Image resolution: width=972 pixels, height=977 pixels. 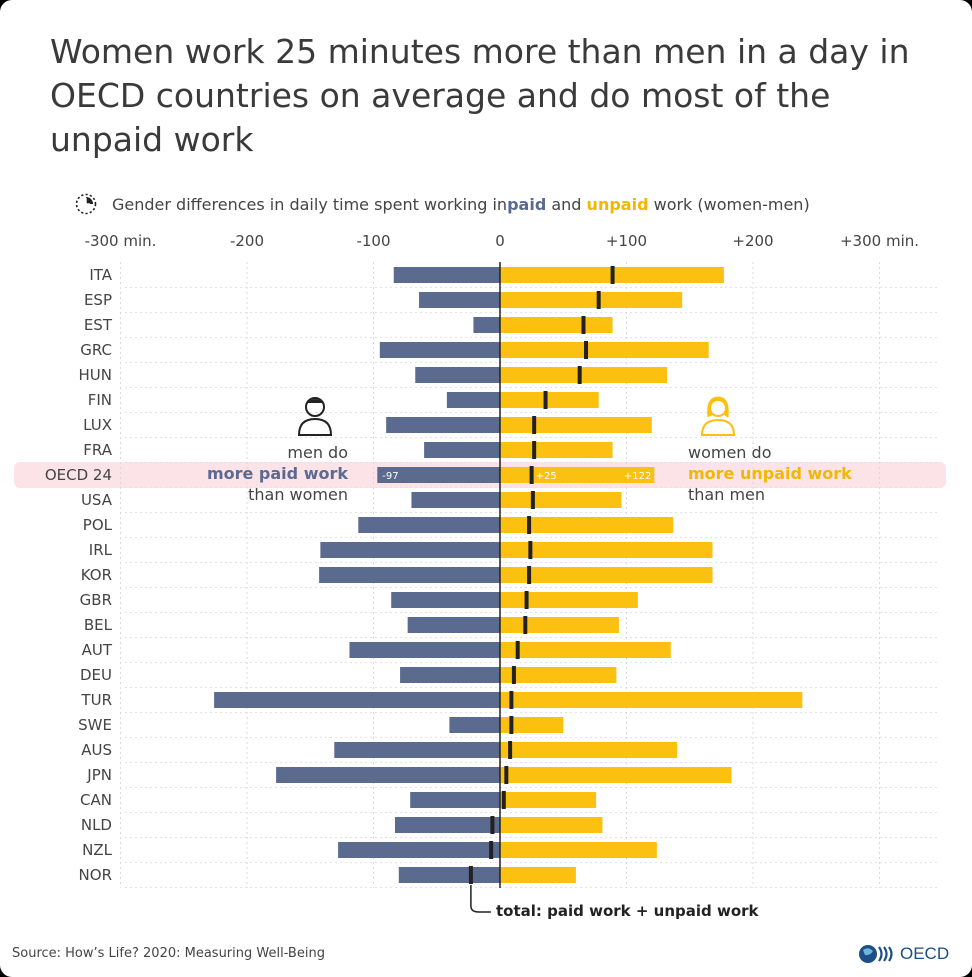 What do you see at coordinates (97, 500) in the screenshot?
I see `category-label: USA` at bounding box center [97, 500].